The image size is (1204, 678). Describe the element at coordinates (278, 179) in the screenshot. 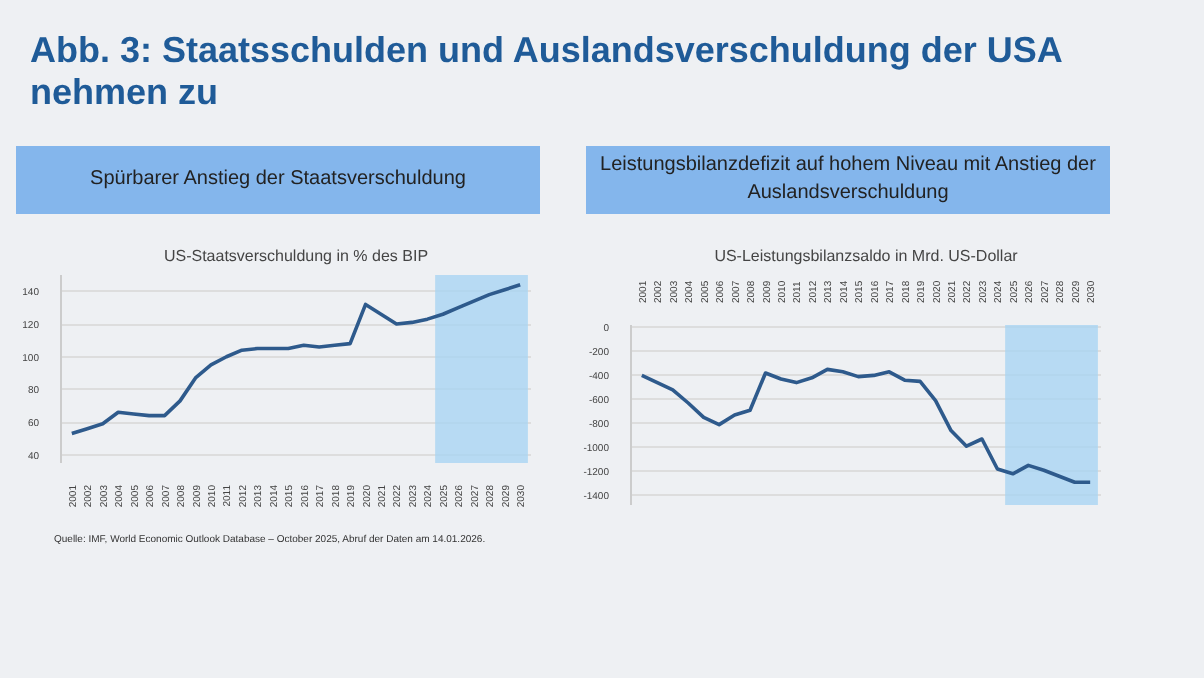

I see `chart-subtitle: Spürbarer Anstieg der Staatsverschuldung` at that location.